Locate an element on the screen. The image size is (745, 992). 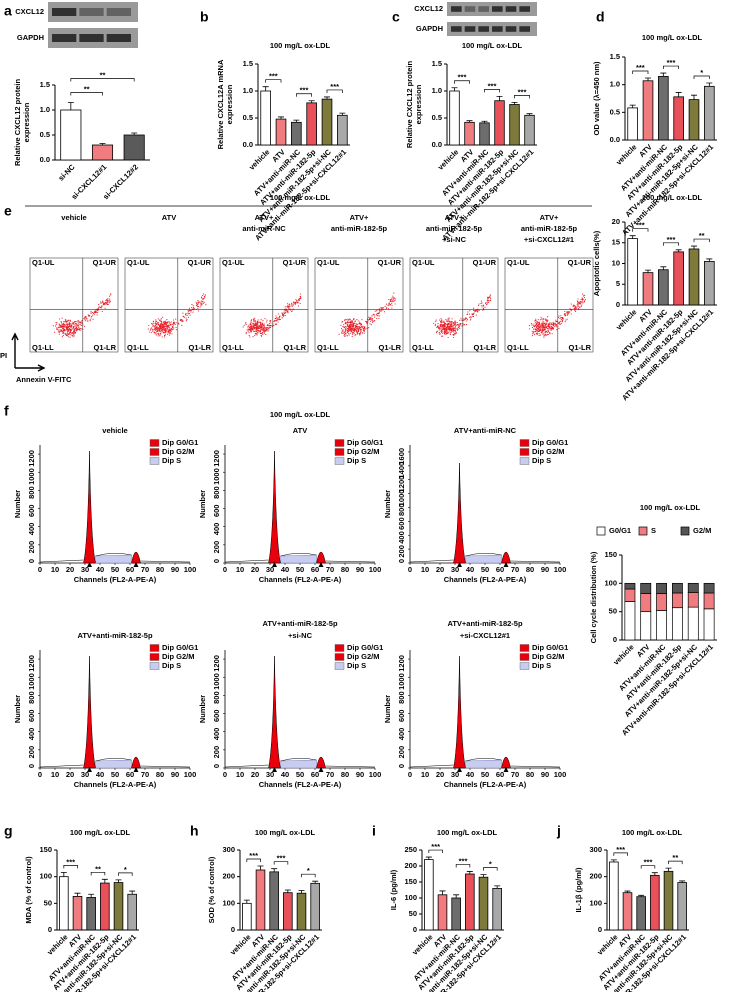
y-tick-label: 10 is located at coordinates (616, 262).